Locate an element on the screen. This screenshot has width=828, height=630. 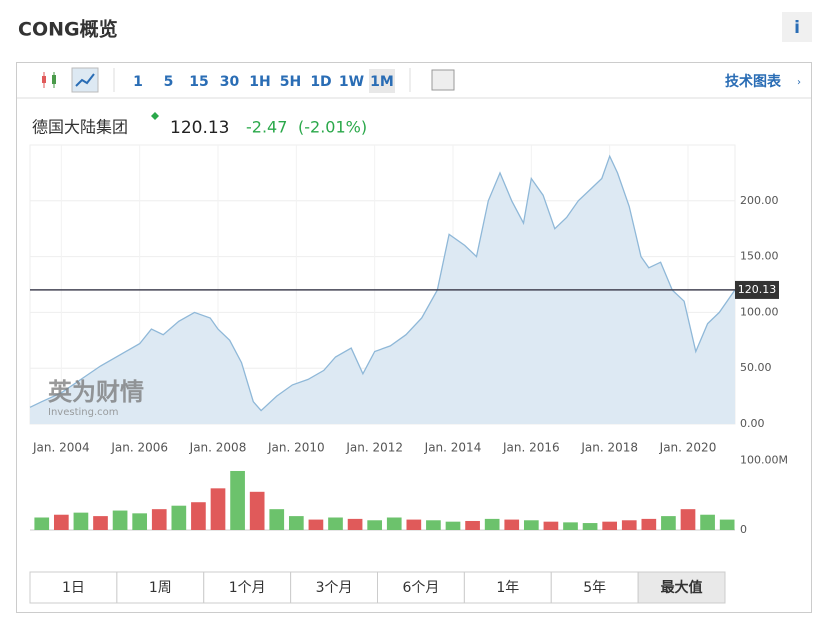
range-tab-label: 1周 is located at coordinates (160, 588).